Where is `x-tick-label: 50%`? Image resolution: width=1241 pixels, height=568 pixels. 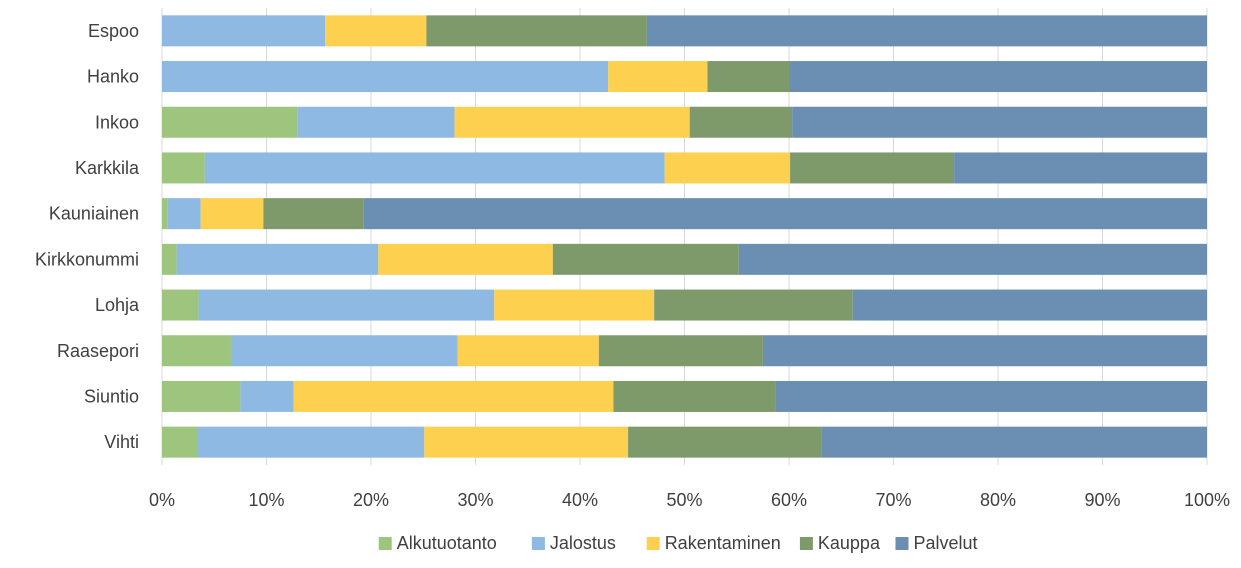 x-tick-label: 50% is located at coordinates (684, 500).